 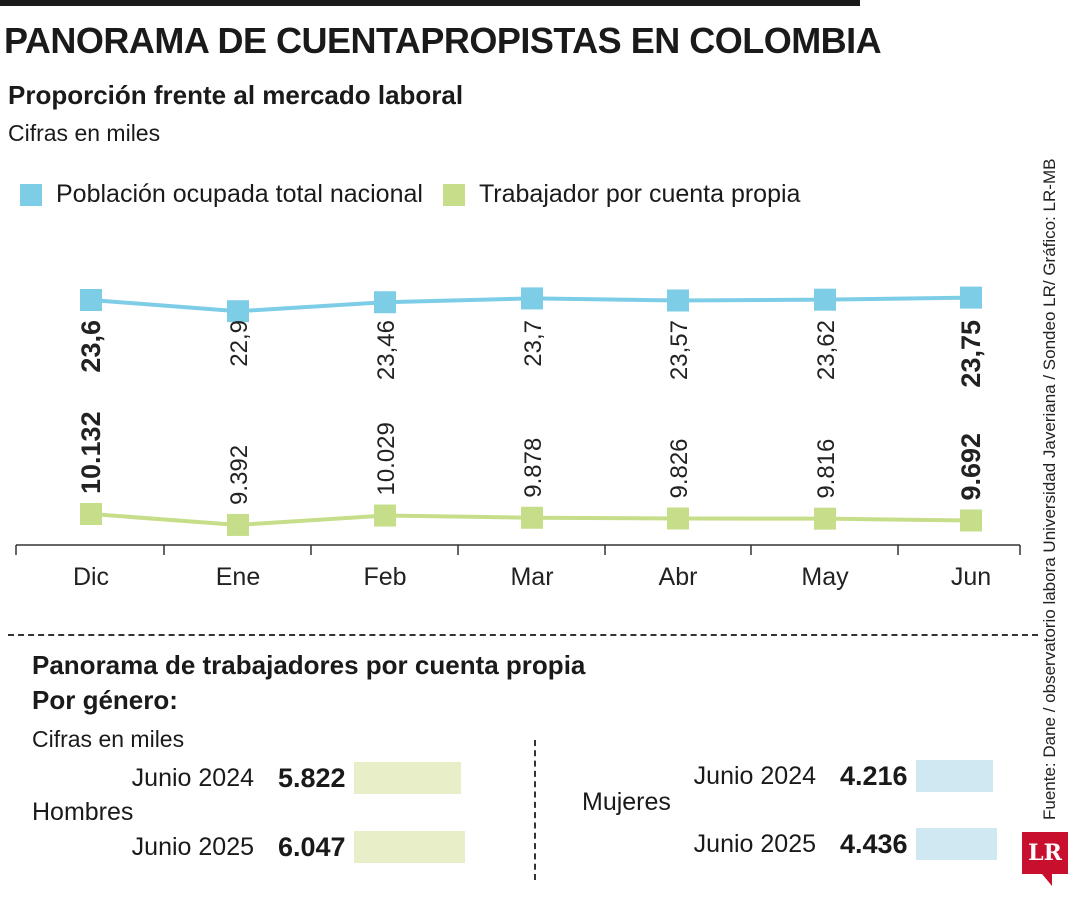 What do you see at coordinates (386, 458) in the screenshot?
I see `data-label: 10.029` at bounding box center [386, 458].